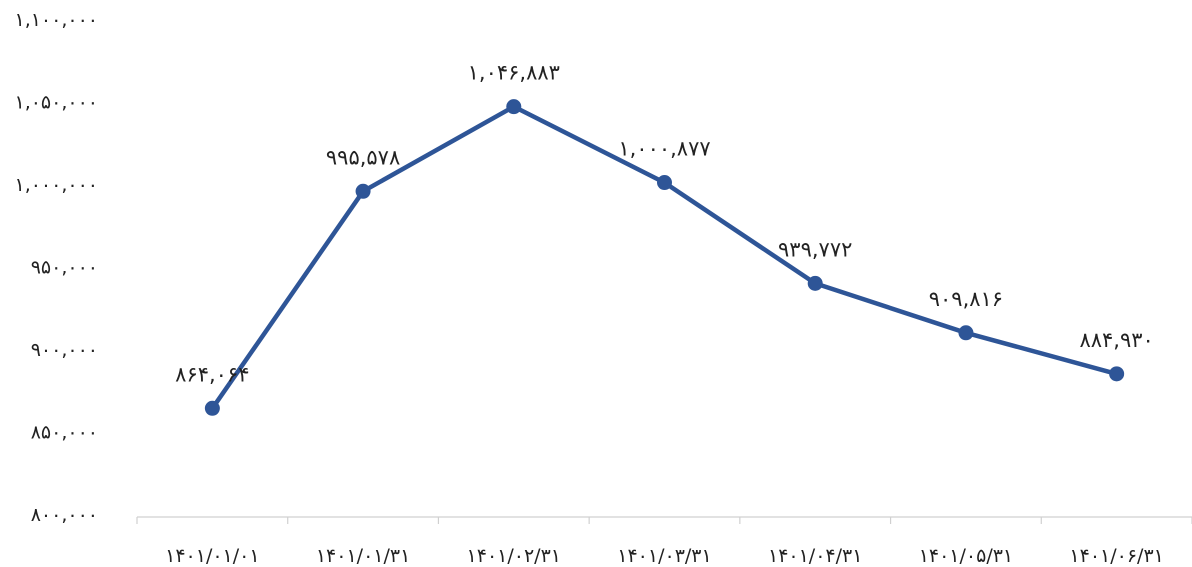 This screenshot has width=1192, height=567. What do you see at coordinates (212, 374) in the screenshot?
I see `data-label: ۸۶۴,۰۶۴` at bounding box center [212, 374].